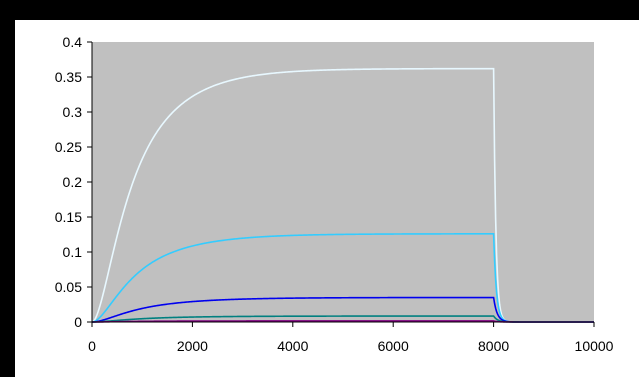 This screenshot has width=639, height=377. What do you see at coordinates (68, 287) in the screenshot?
I see `y-tick-label: 0.05` at bounding box center [68, 287].